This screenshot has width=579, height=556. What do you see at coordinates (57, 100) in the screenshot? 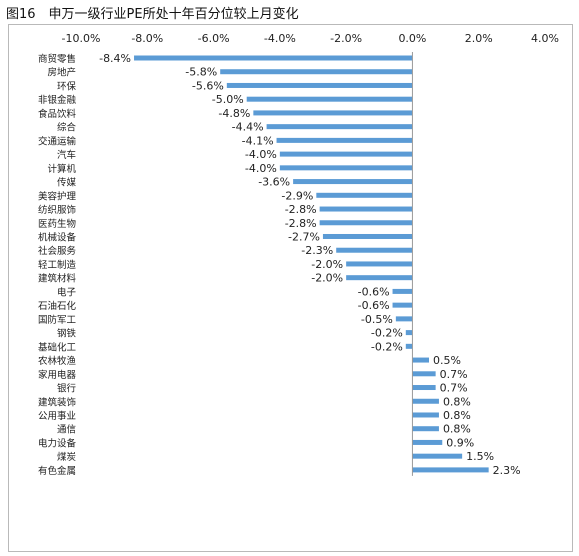
I see `category-label: 非银金融` at bounding box center [57, 100].